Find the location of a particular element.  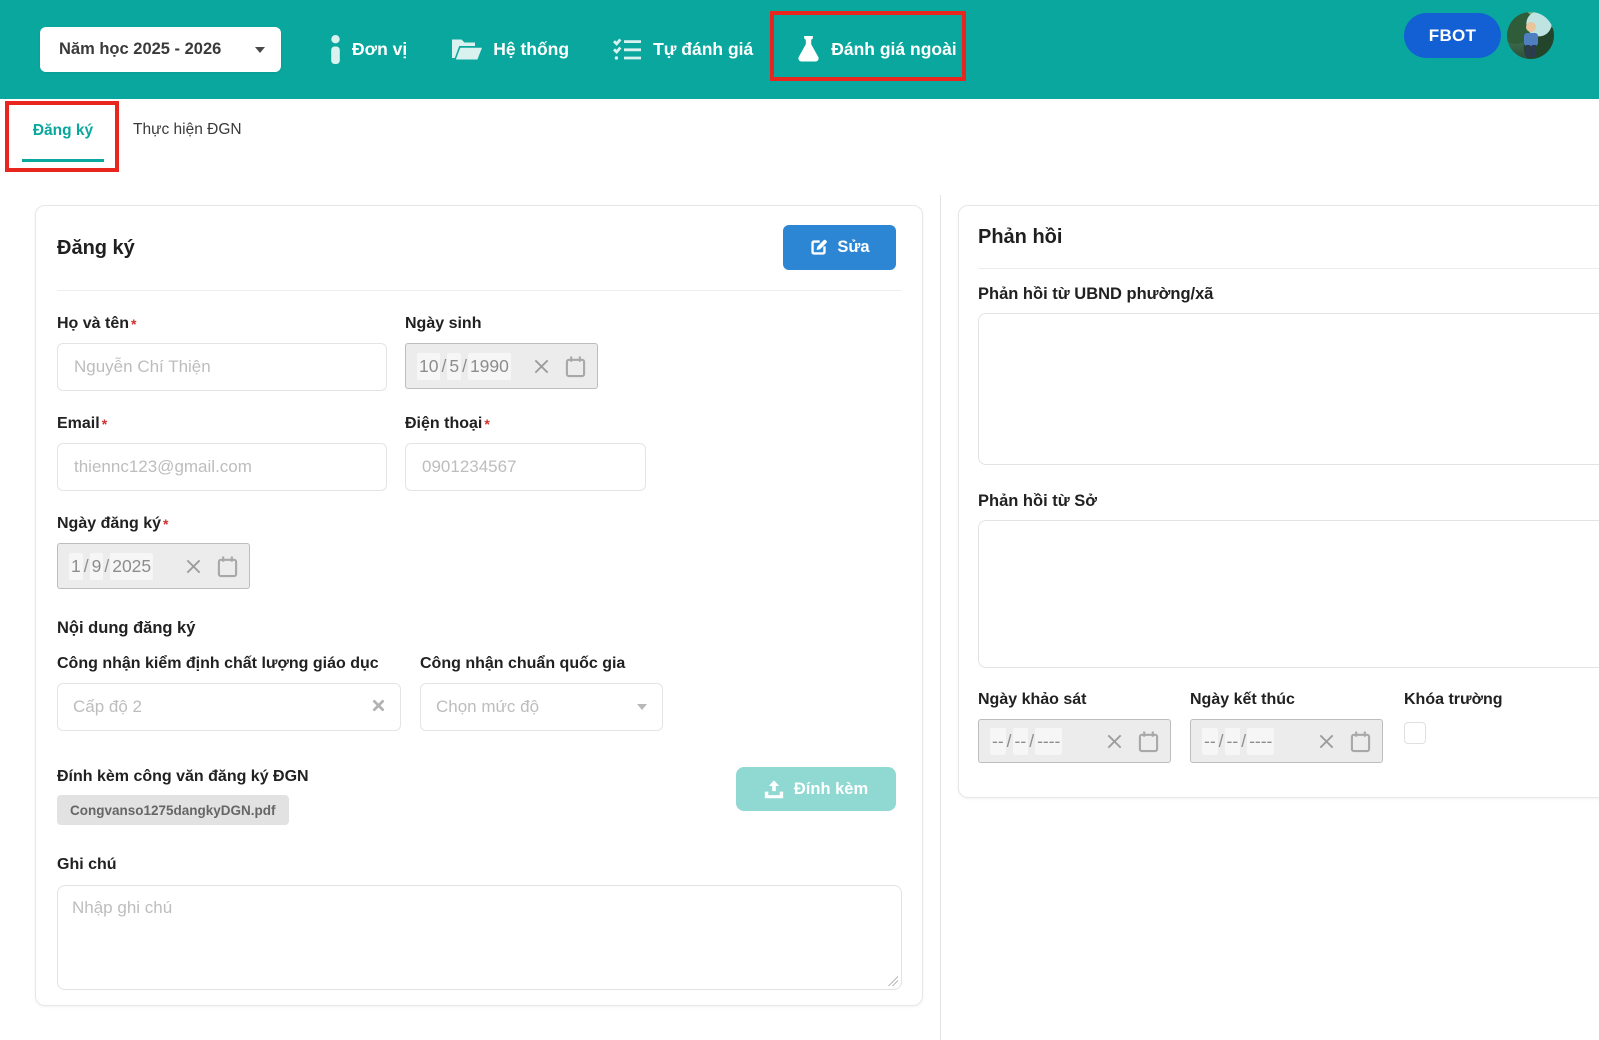

end-date-label: Ngày kết thúc is located at coordinates (1242, 699).